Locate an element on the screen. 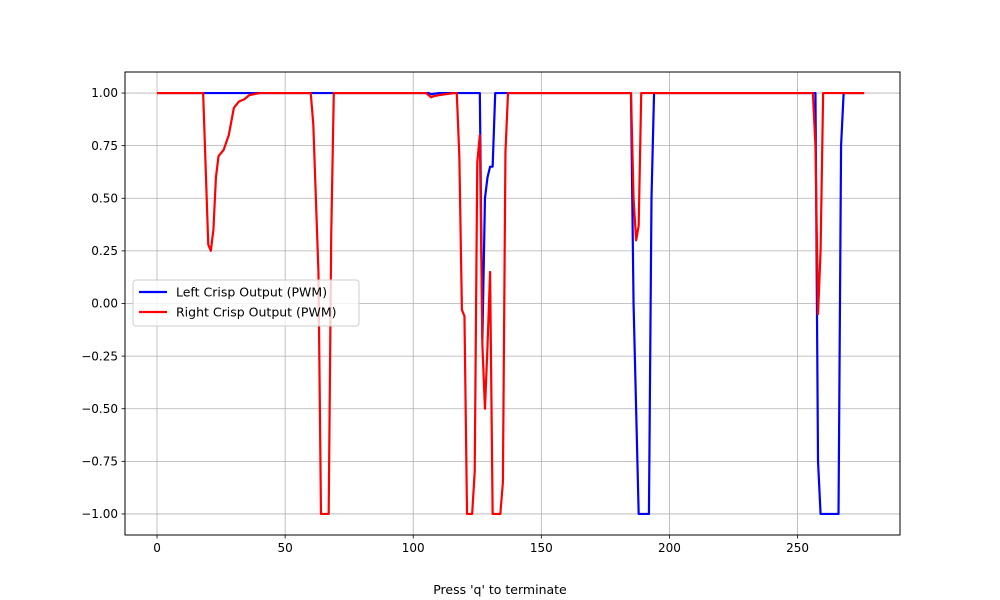 The width and height of the screenshot is (1000, 600). y-tick-label: 0.00 is located at coordinates (104, 304).